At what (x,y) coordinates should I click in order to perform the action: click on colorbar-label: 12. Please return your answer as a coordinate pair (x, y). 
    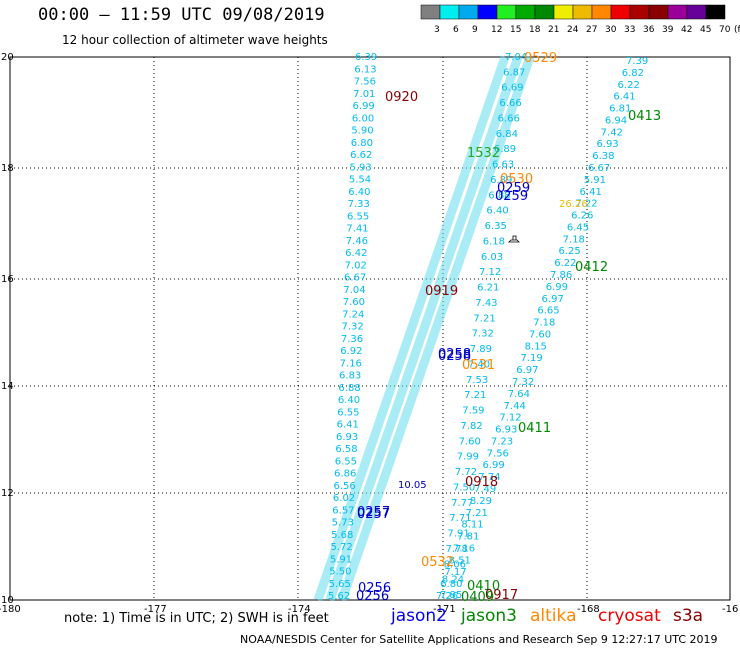
    Looking at the image, I should click on (496, 30).